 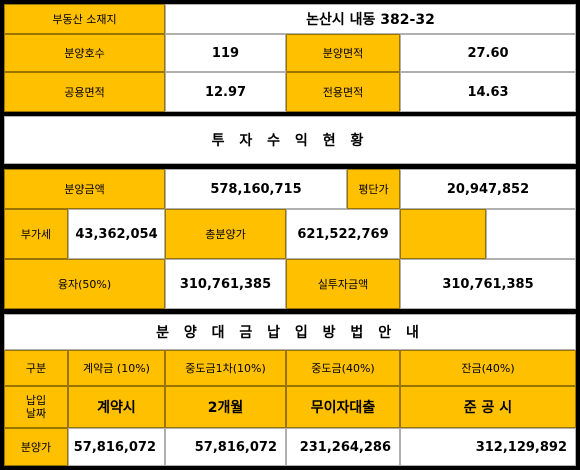 I want to click on column-header: 계약금 (10%), so click(x=116, y=368).